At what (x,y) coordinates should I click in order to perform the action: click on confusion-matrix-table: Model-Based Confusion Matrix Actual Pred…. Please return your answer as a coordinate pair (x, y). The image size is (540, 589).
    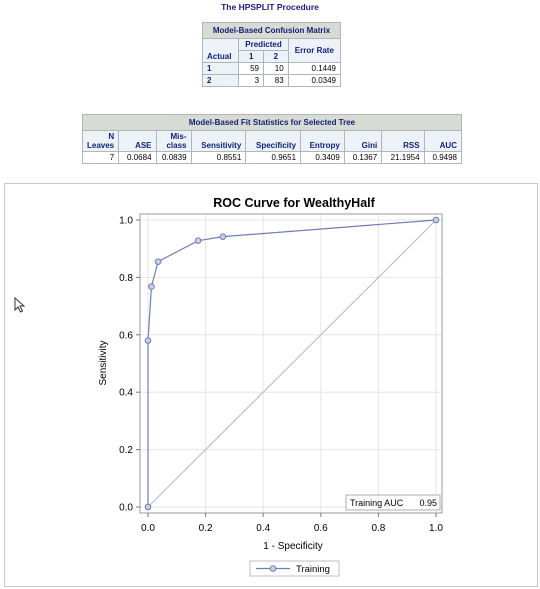
    Looking at the image, I should click on (271, 54).